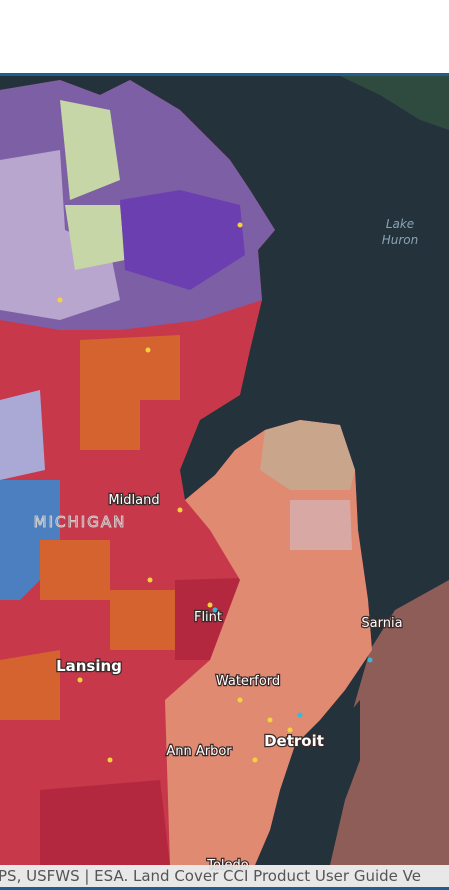 The height and width of the screenshot is (890, 449). What do you see at coordinates (133, 500) in the screenshot?
I see `city-label: Midland` at bounding box center [133, 500].